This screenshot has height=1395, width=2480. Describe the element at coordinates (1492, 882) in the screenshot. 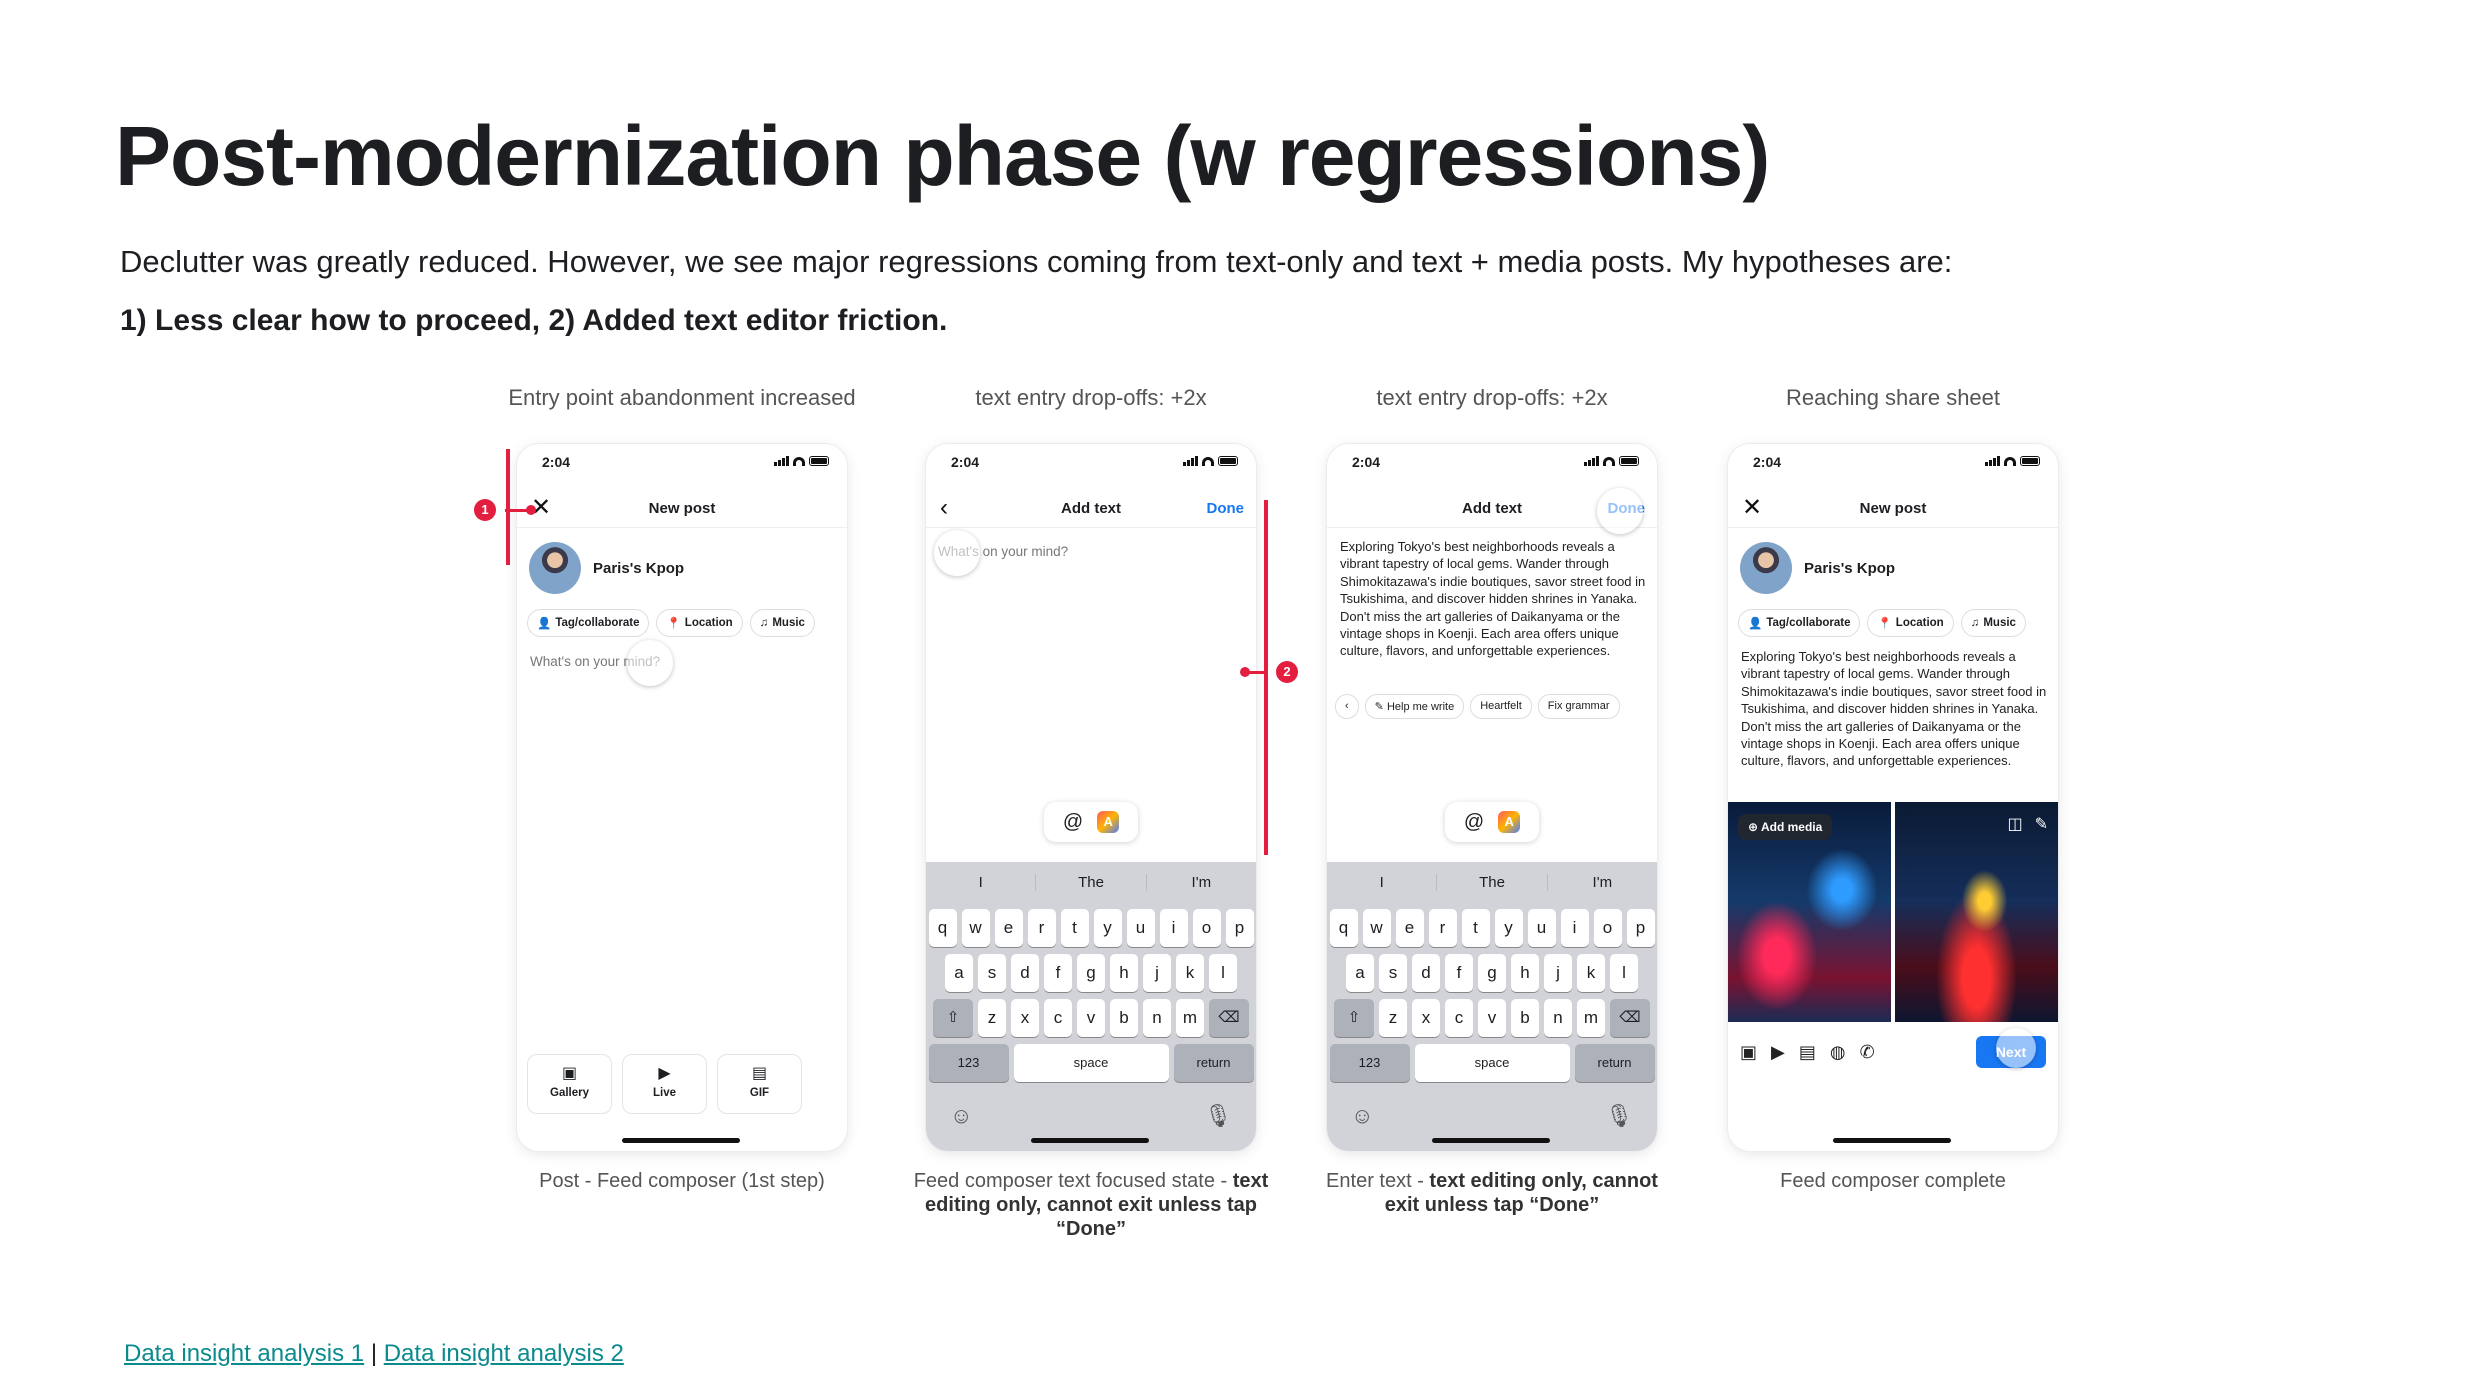

I see `suggestion: The` at that location.